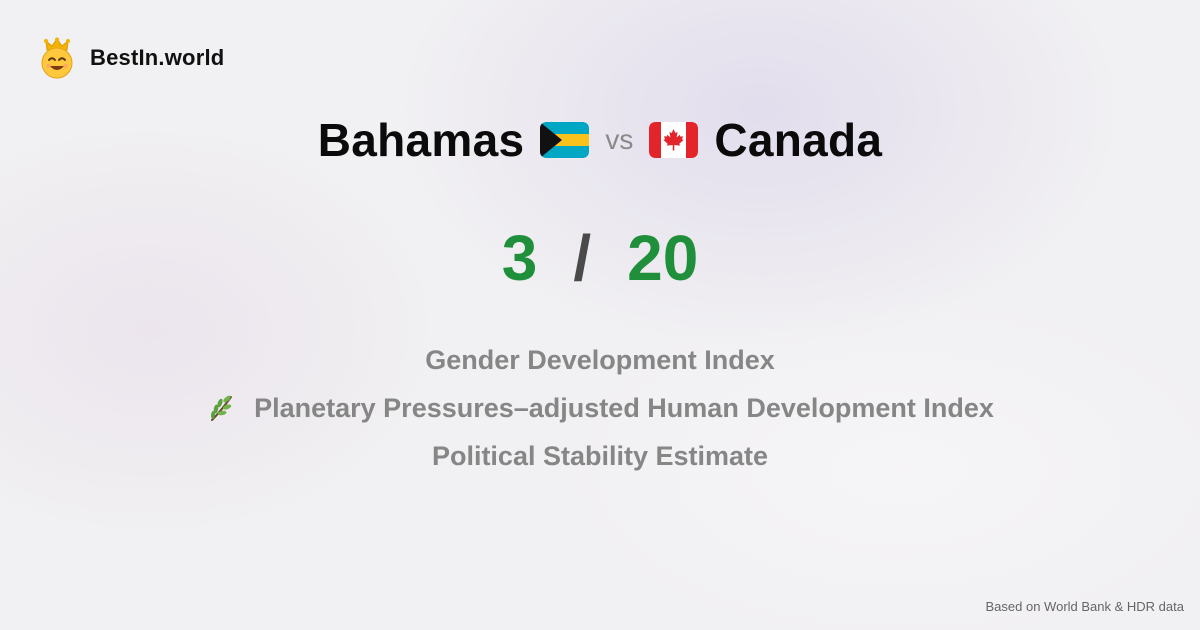 This screenshot has width=1200, height=630. I want to click on metric-label: Gender Development Index, so click(600, 359).